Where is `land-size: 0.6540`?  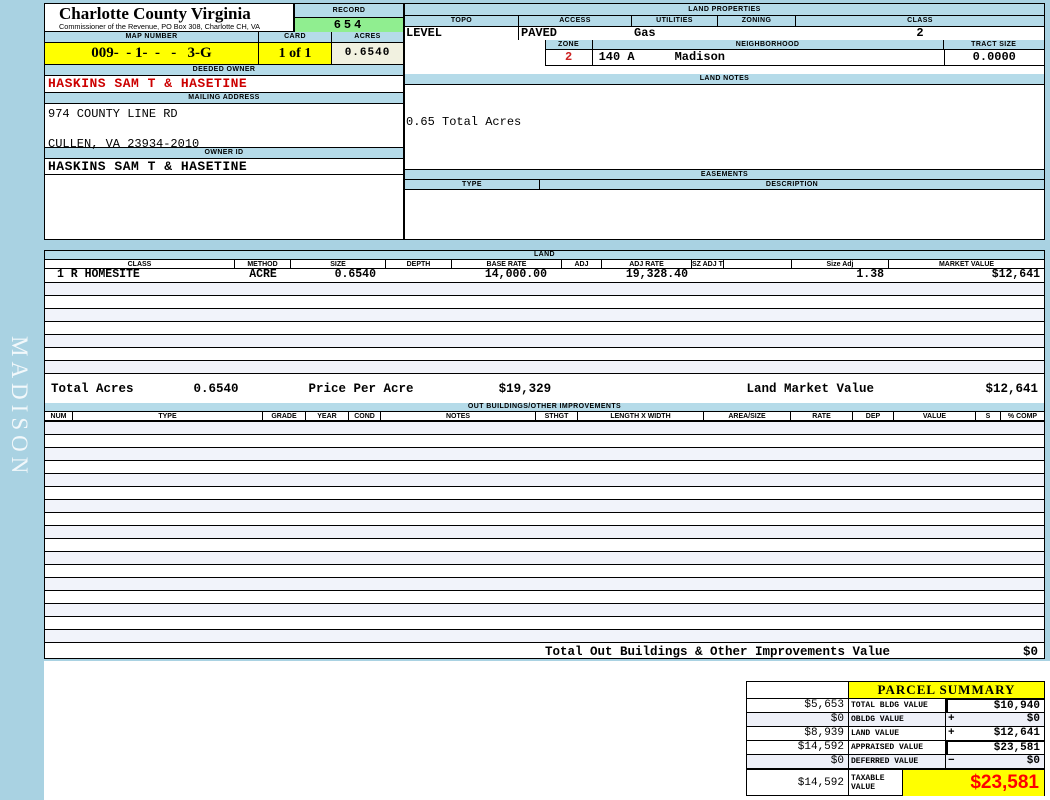 land-size: 0.6540 is located at coordinates (355, 275).